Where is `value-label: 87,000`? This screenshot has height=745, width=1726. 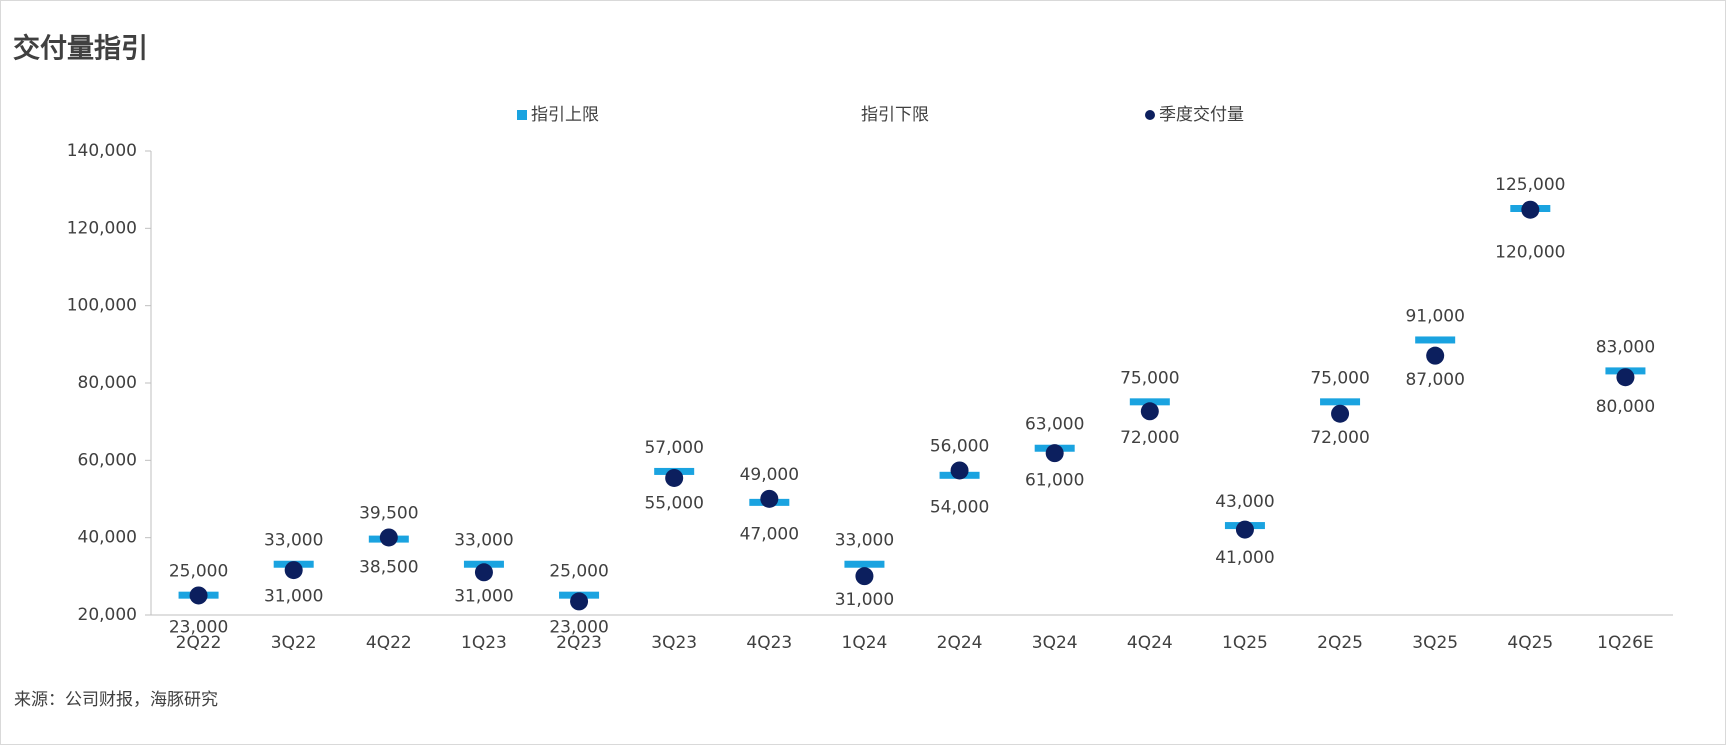
value-label: 87,000 is located at coordinates (1434, 380).